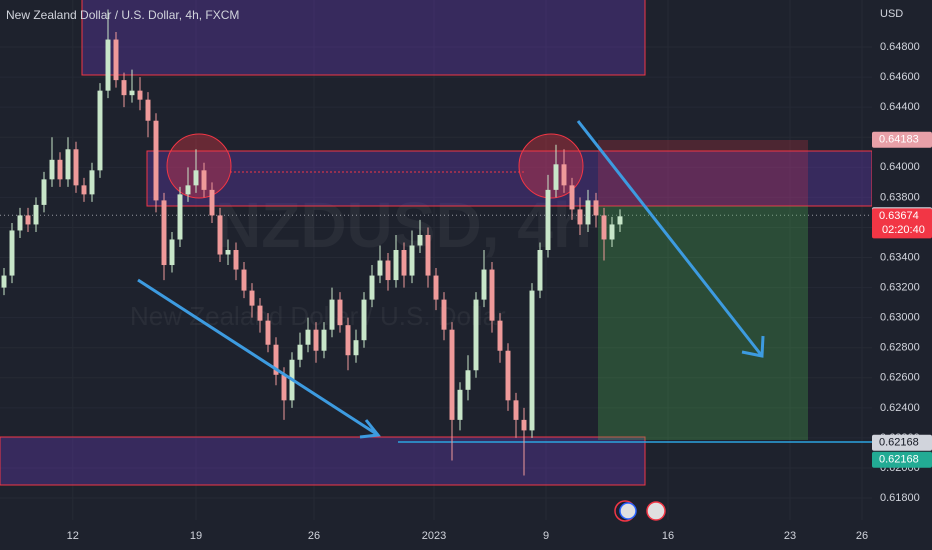 The image size is (932, 550). What do you see at coordinates (900, 47) in the screenshot?
I see `y-tick-label: 0.64800` at bounding box center [900, 47].